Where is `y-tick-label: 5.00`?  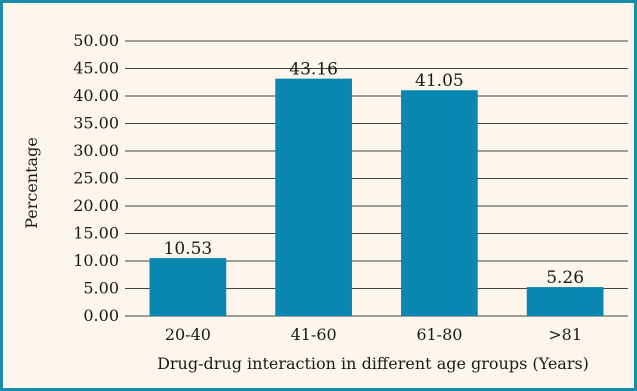 y-tick-label: 5.00 is located at coordinates (101, 288).